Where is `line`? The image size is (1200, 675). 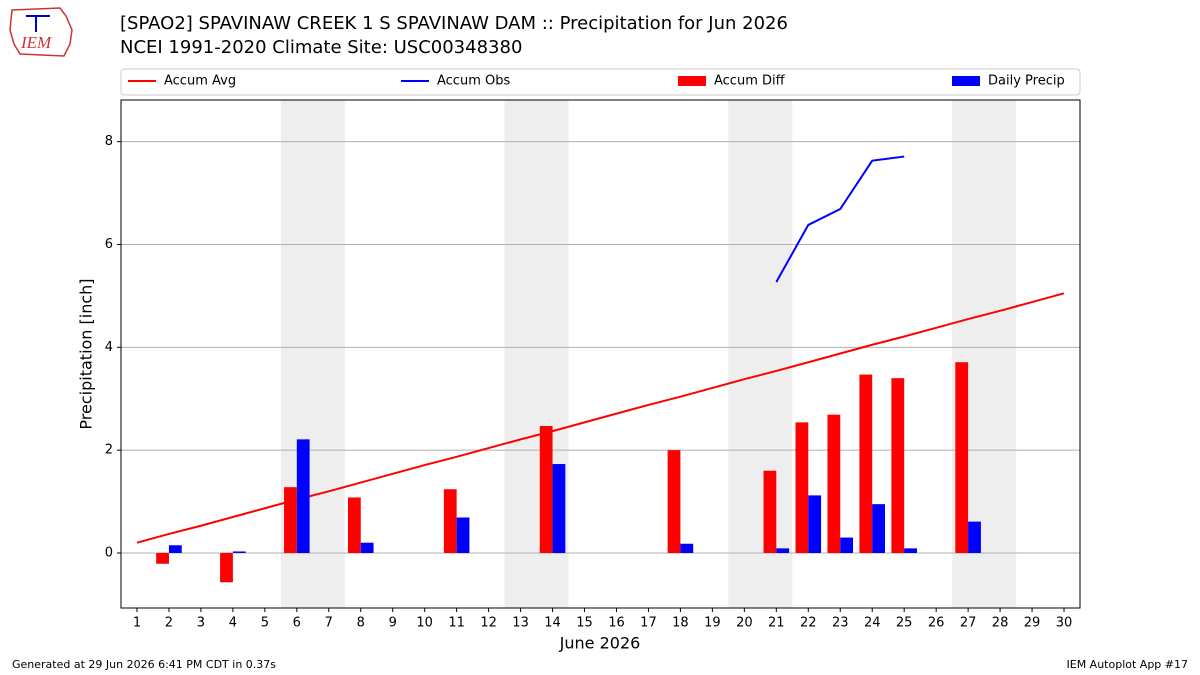
line is located at coordinates (840, 219).